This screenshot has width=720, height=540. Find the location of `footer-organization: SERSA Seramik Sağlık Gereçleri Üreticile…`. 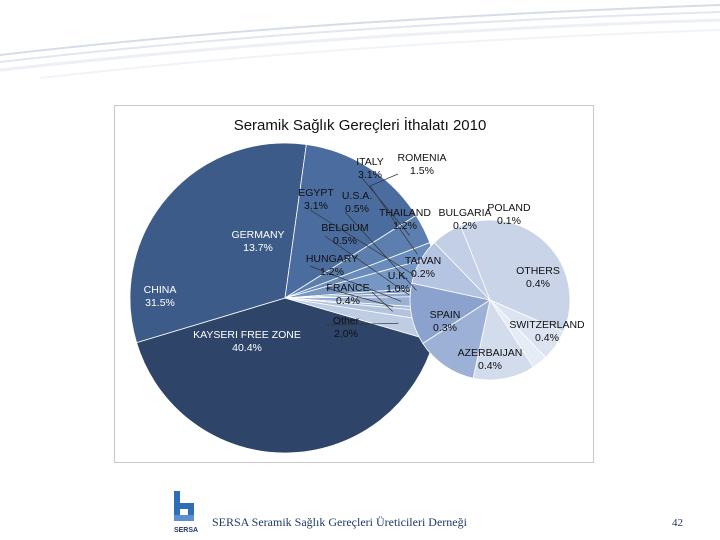

footer-organization: SERSA Seramik Sağlık Gereçleri Üreticile… is located at coordinates (339, 522).